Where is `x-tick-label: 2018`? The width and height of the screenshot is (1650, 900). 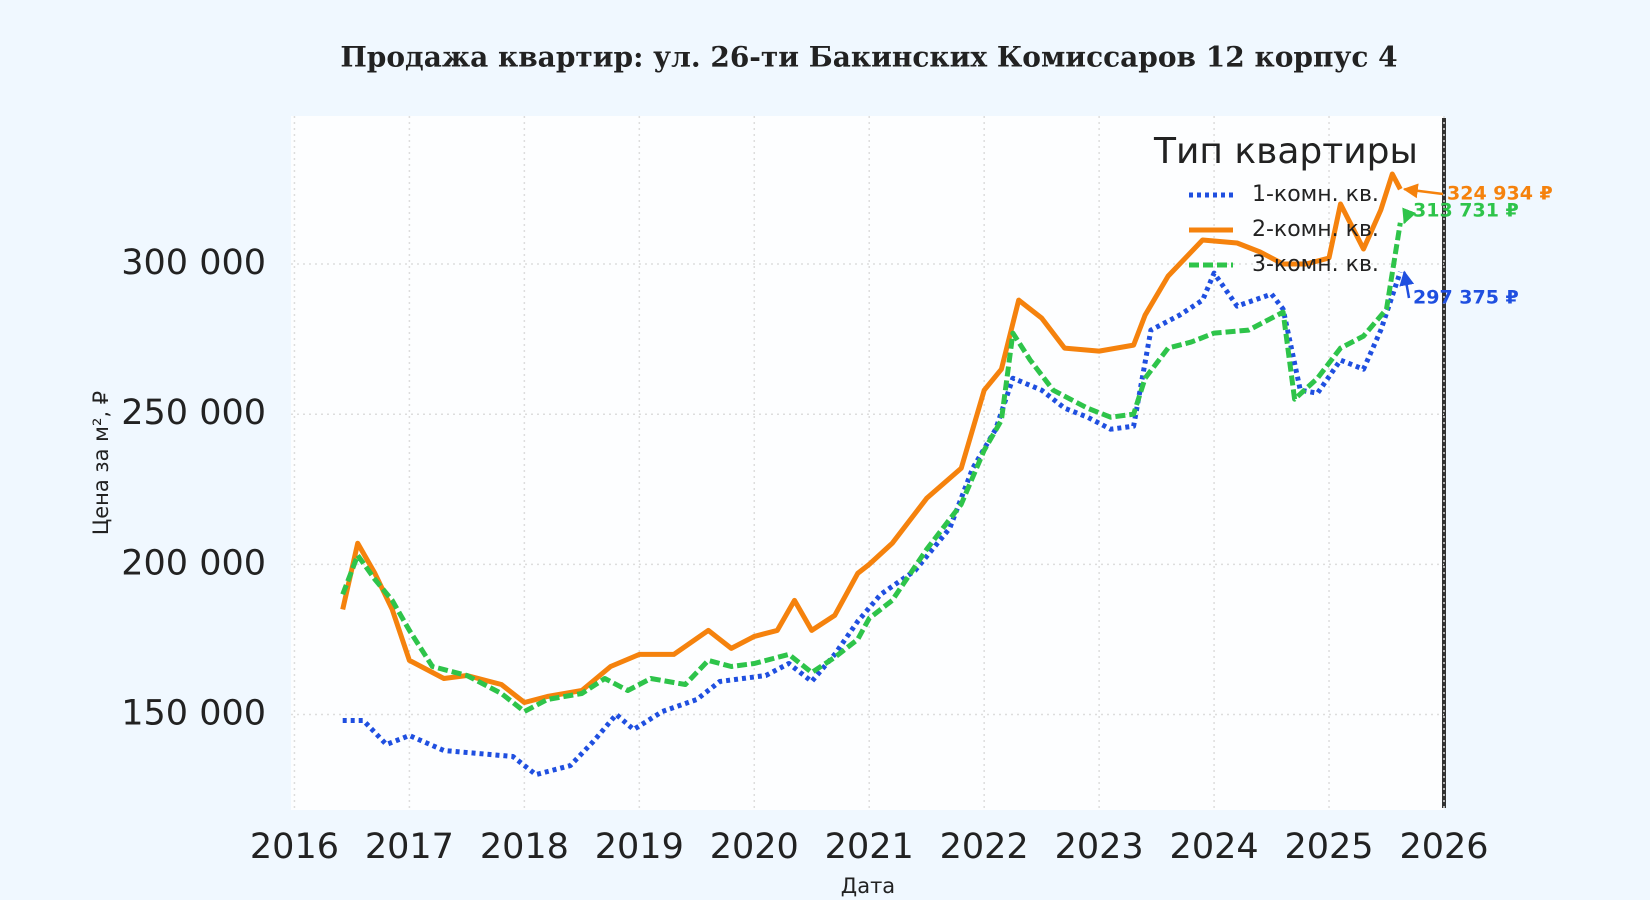 x-tick-label: 2018 is located at coordinates (524, 847).